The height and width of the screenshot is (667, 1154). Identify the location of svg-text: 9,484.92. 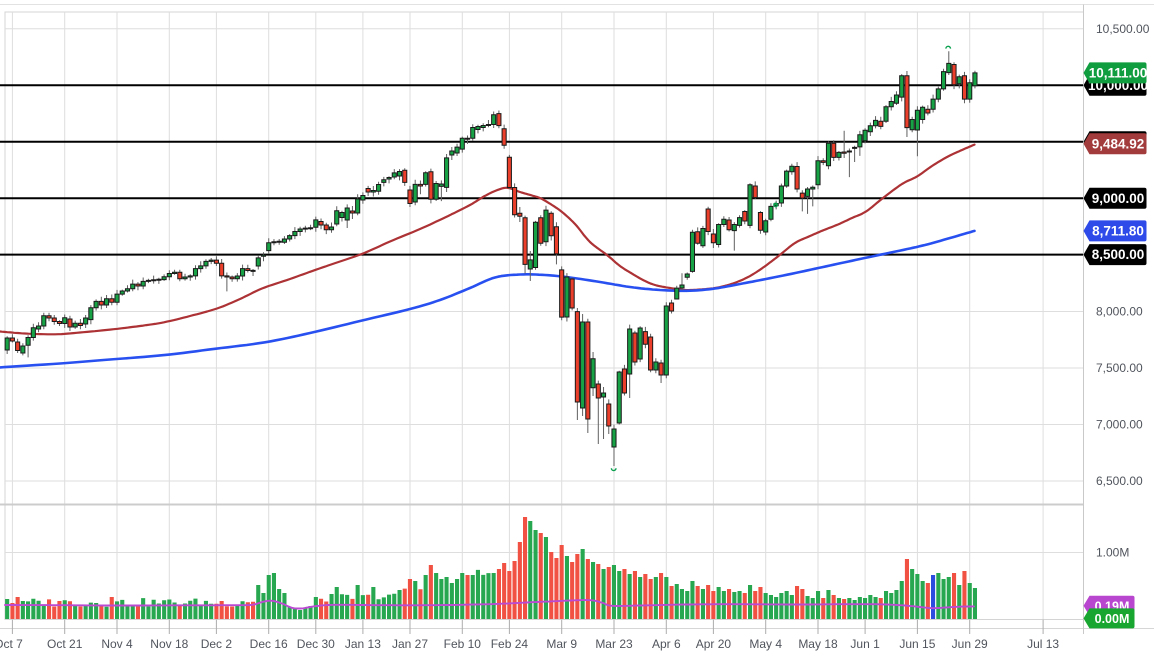
(1118, 143).